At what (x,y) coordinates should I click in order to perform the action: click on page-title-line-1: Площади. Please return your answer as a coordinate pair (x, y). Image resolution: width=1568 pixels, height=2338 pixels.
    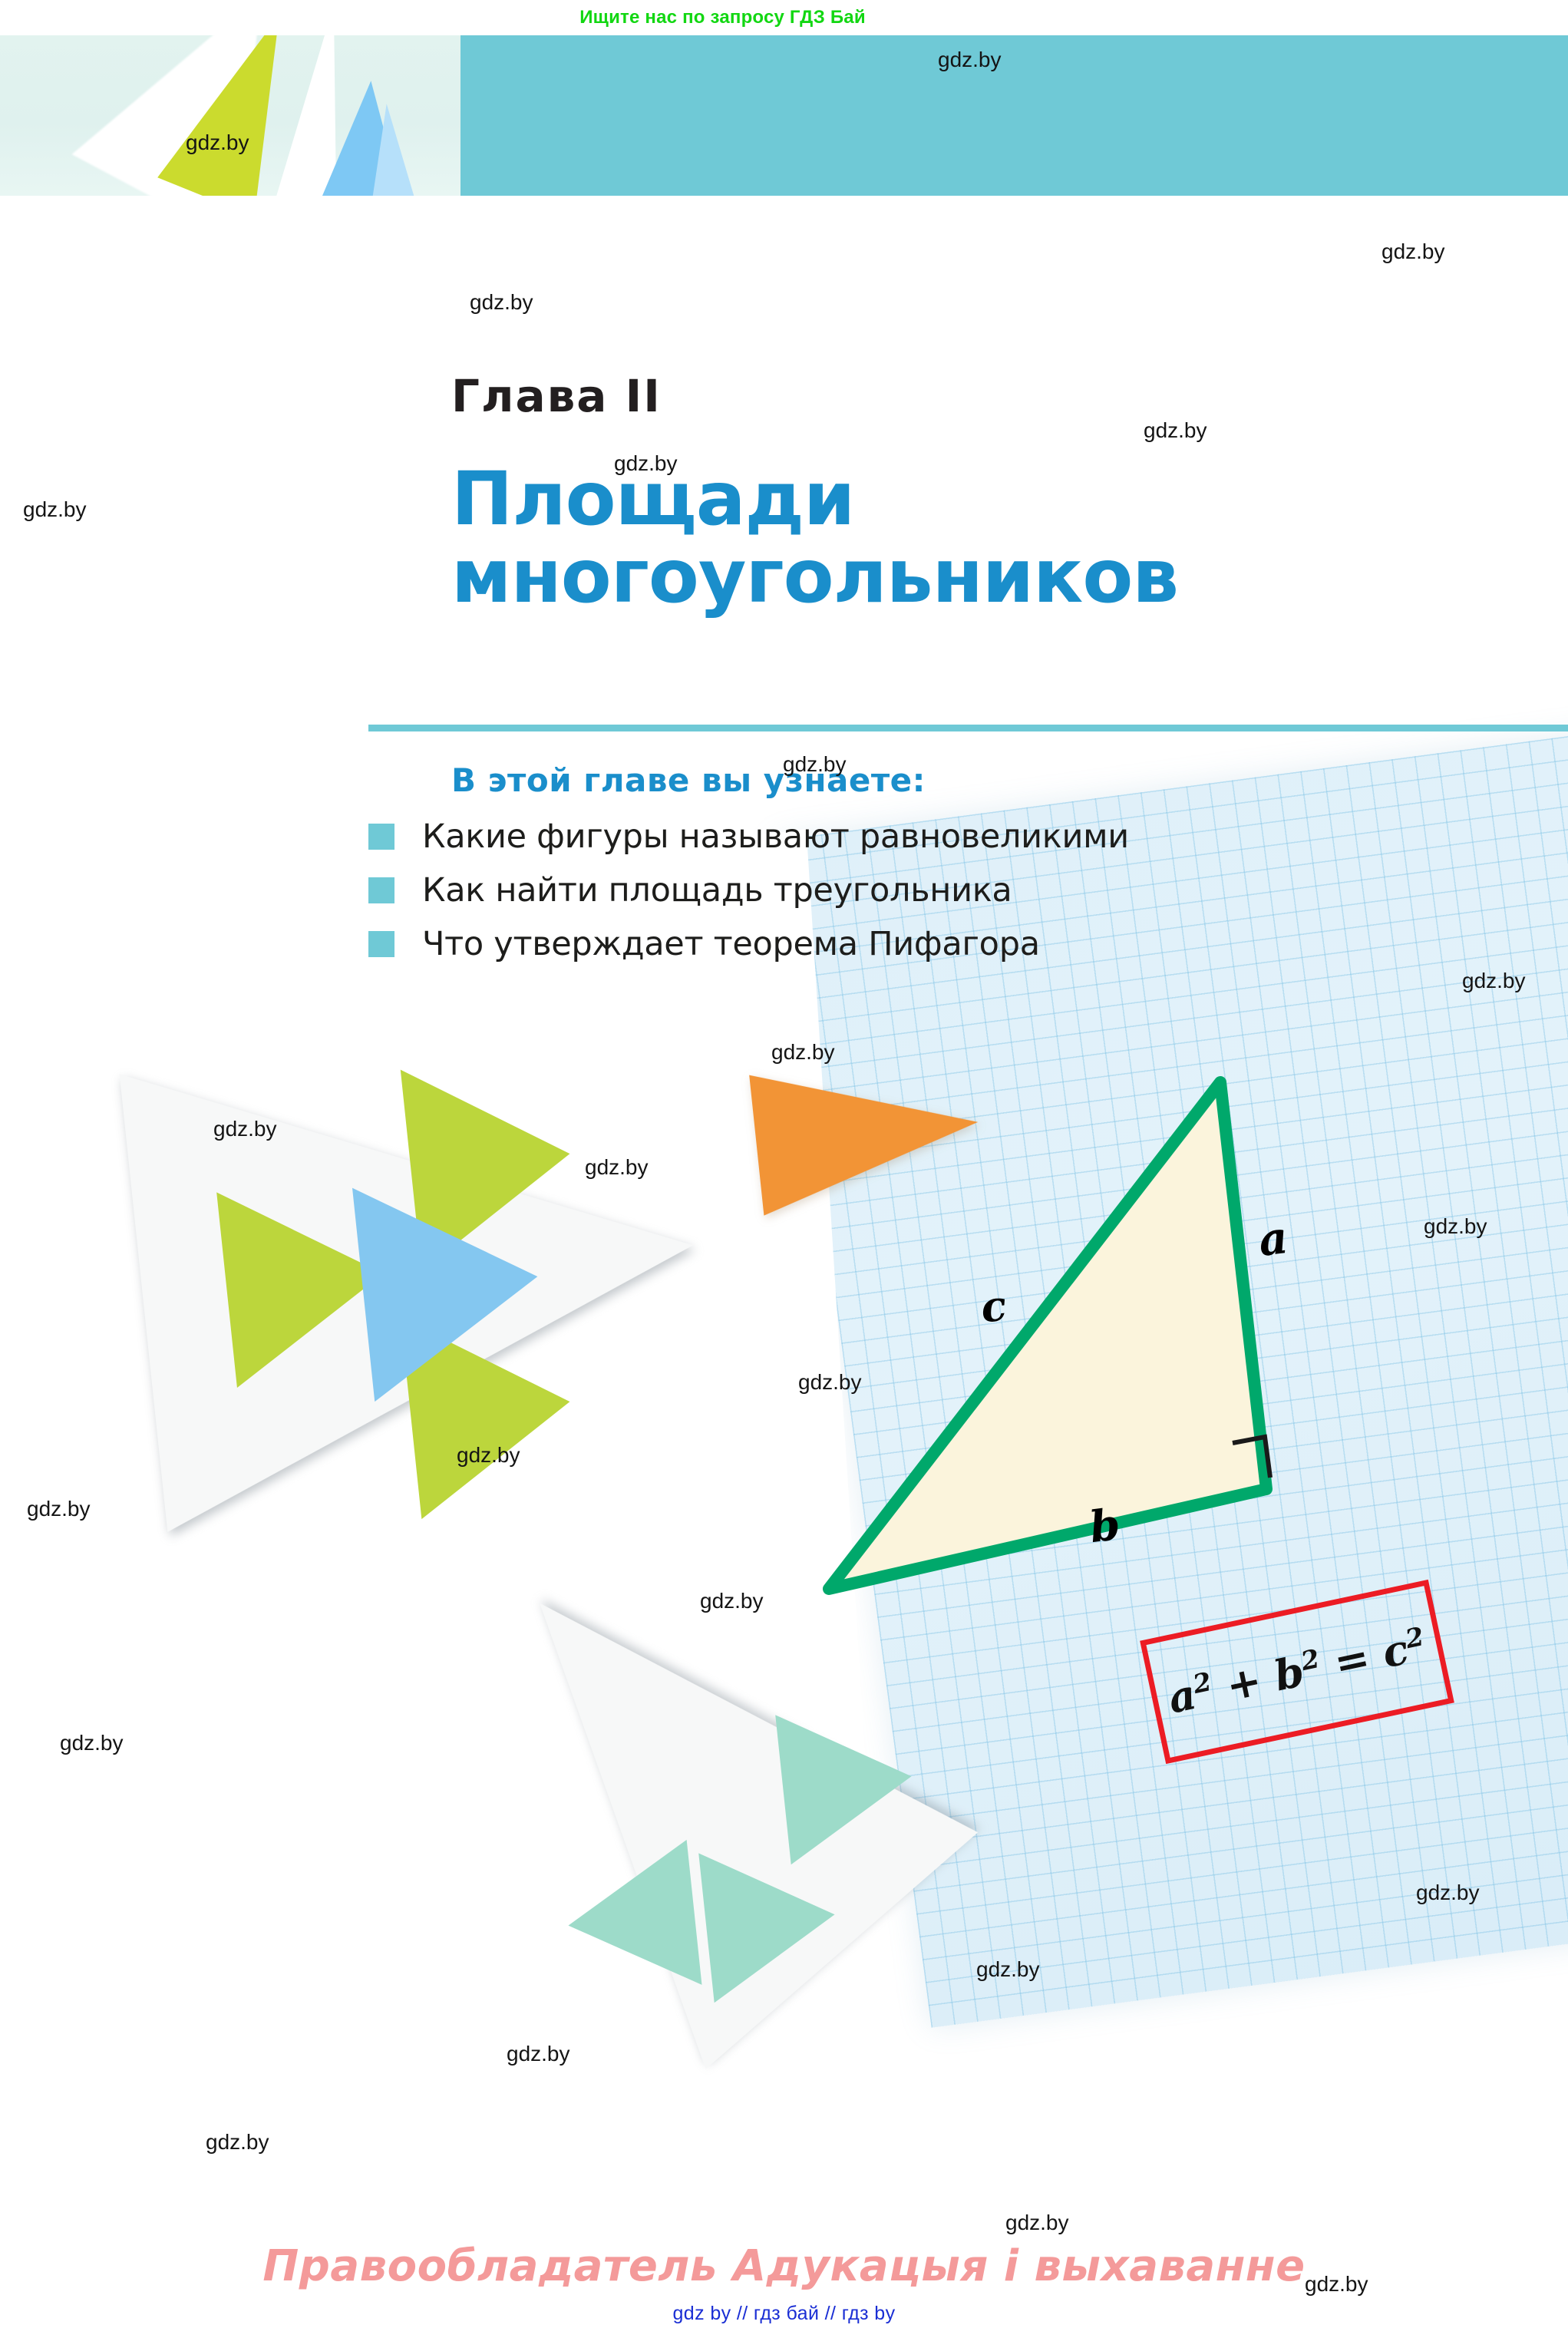
    Looking at the image, I should click on (653, 499).